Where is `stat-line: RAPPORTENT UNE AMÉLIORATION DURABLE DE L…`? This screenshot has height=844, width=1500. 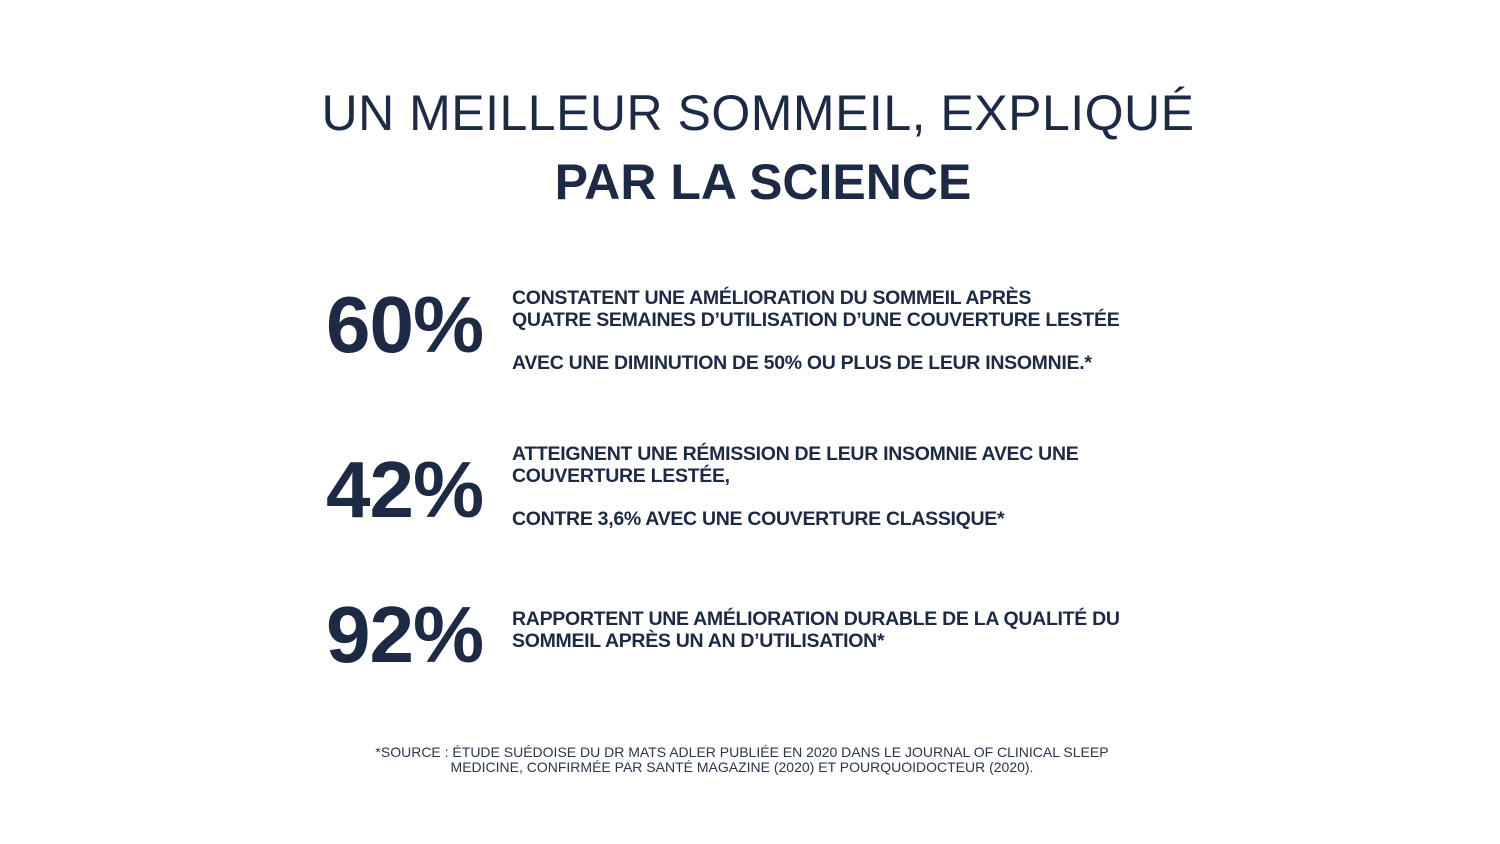
stat-line: RAPPORTENT UNE AMÉLIORATION DURABLE DE L… is located at coordinates (816, 619).